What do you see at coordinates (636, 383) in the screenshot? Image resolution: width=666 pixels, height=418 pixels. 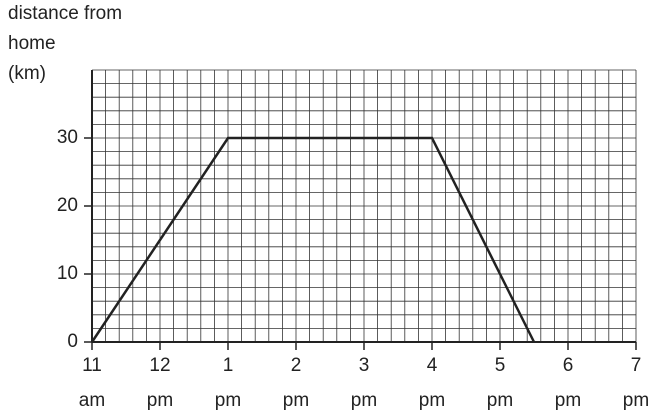 I see `x-tick-label: 7 pm` at bounding box center [636, 383].